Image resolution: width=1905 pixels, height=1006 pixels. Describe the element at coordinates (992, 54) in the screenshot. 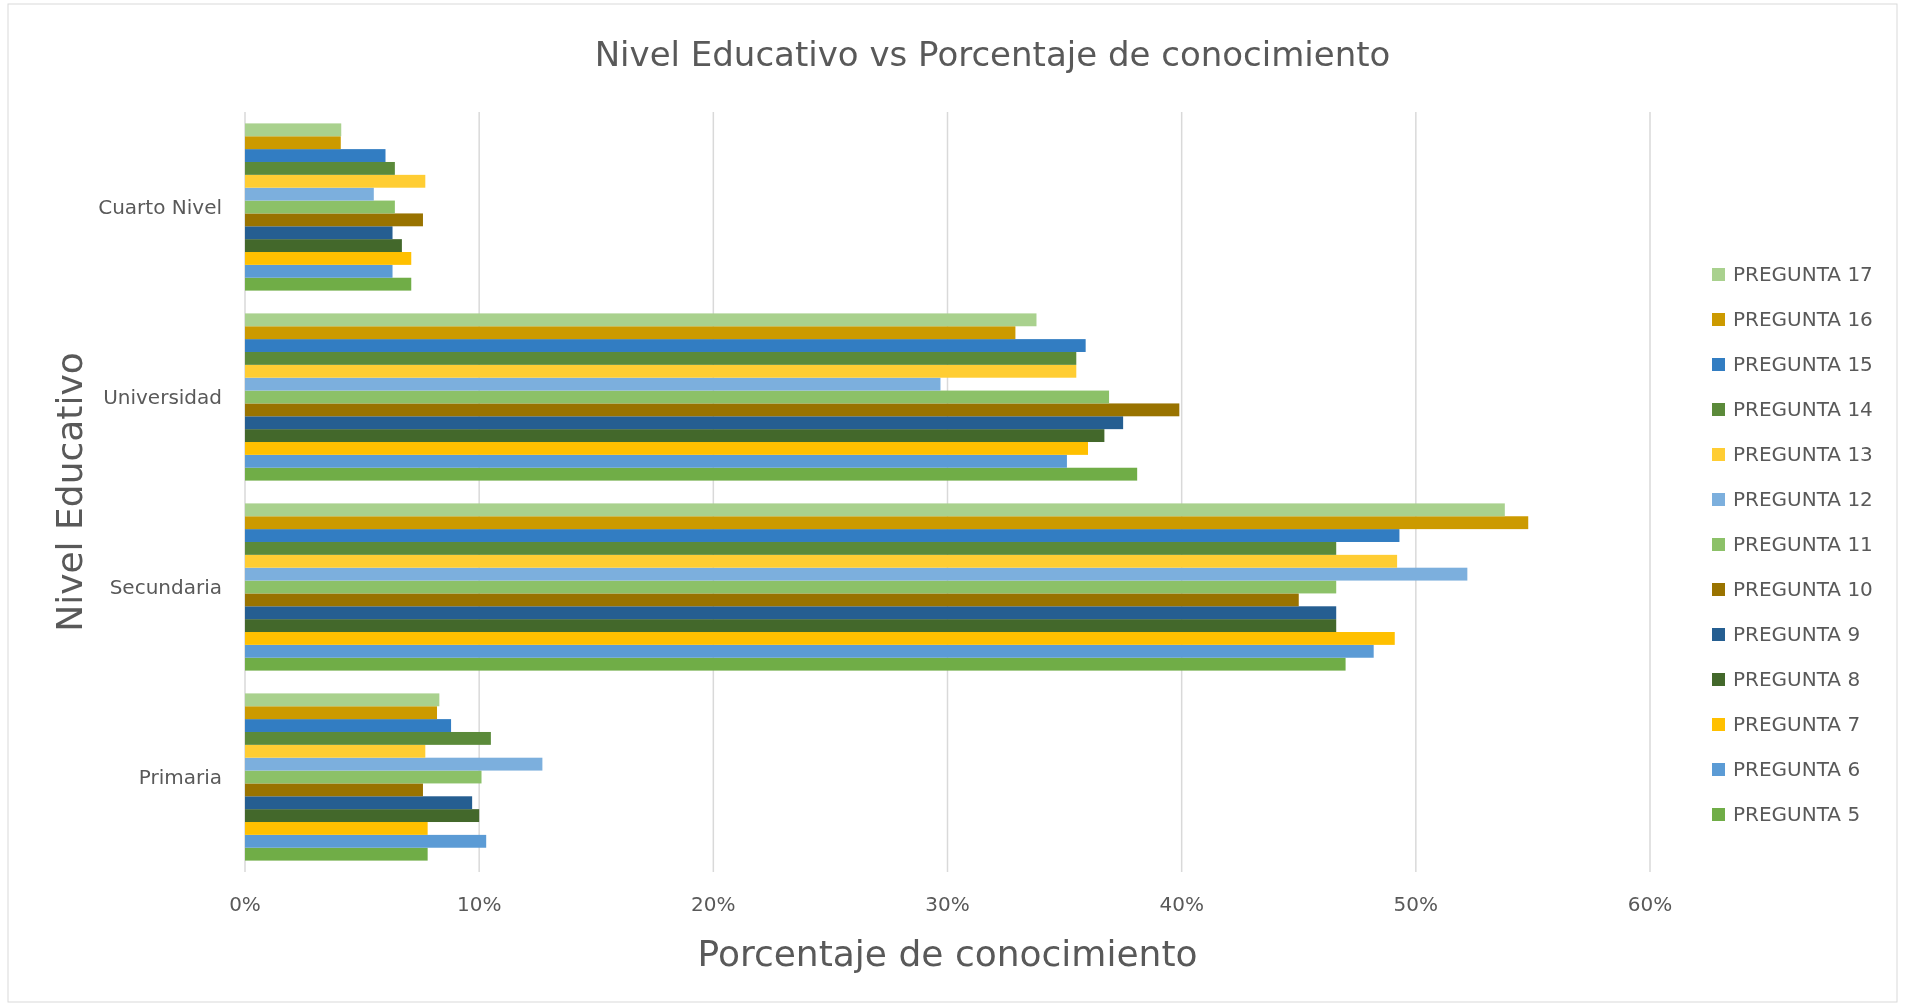

I see `chart-title: Nivel Educativo vs Porcentaje de conocimiento` at that location.